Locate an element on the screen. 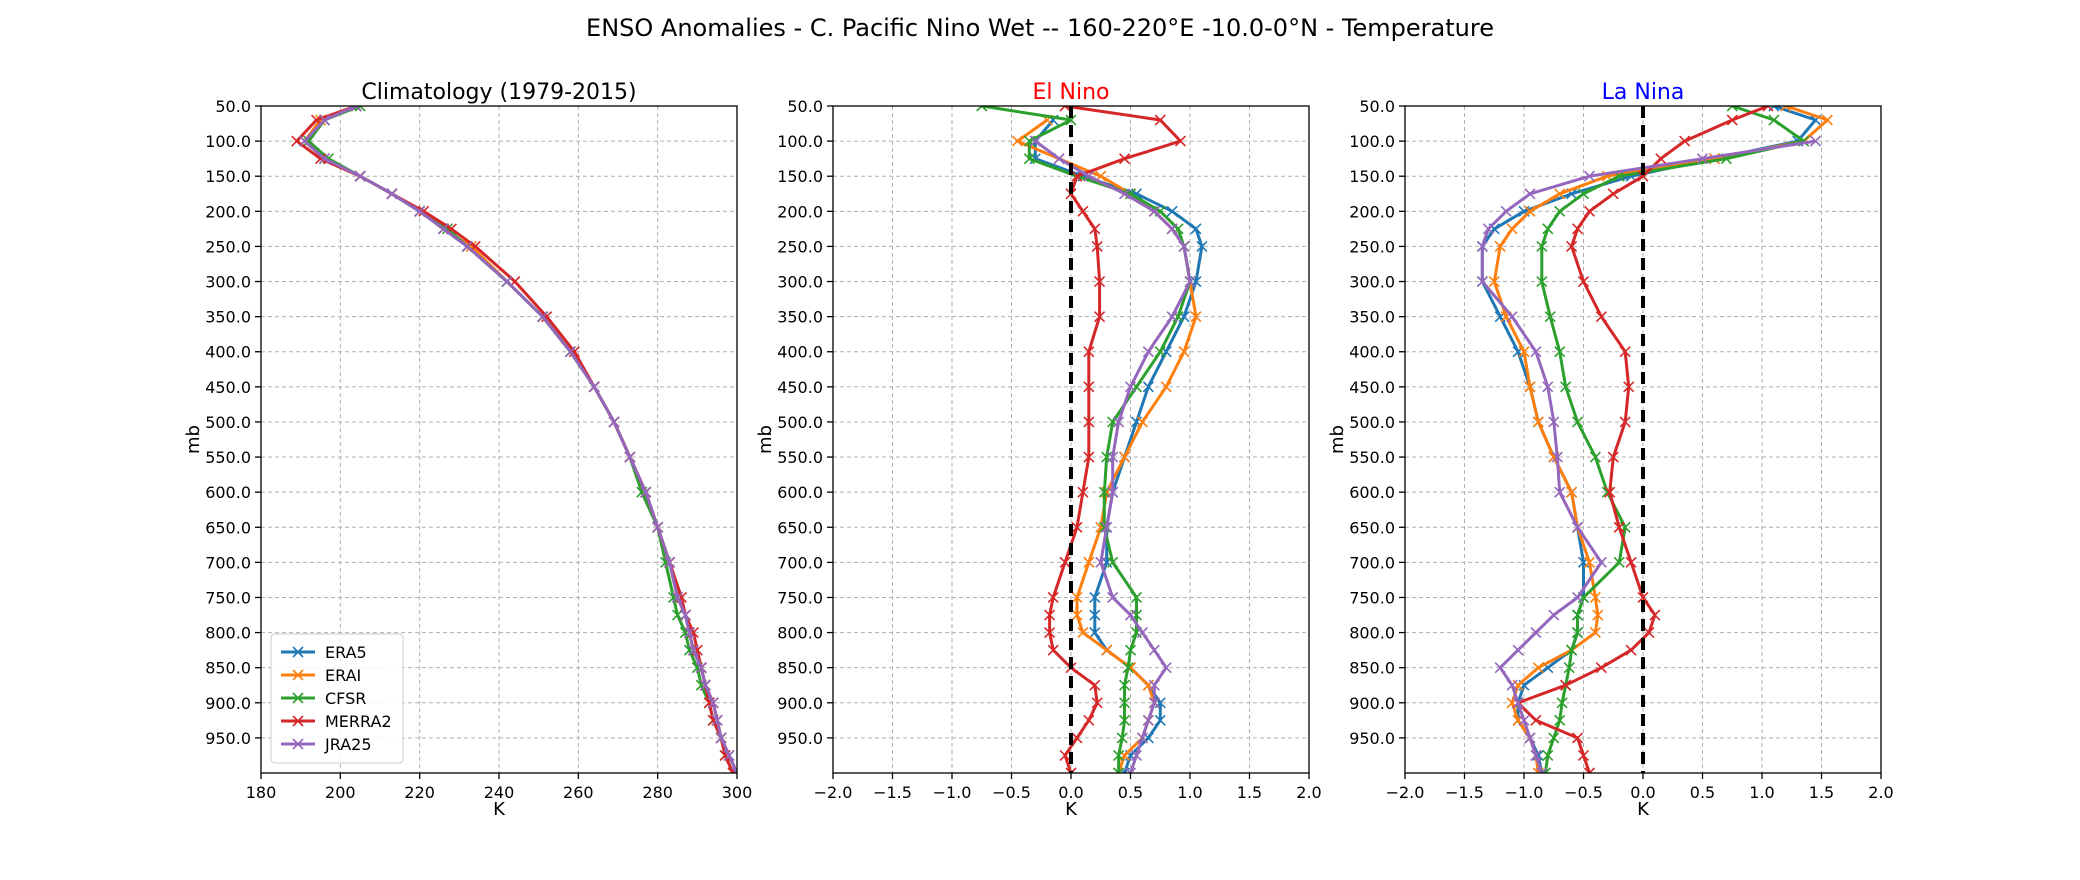 This screenshot has height=880, width=2080. x-axis-label: K is located at coordinates (1643, 809).